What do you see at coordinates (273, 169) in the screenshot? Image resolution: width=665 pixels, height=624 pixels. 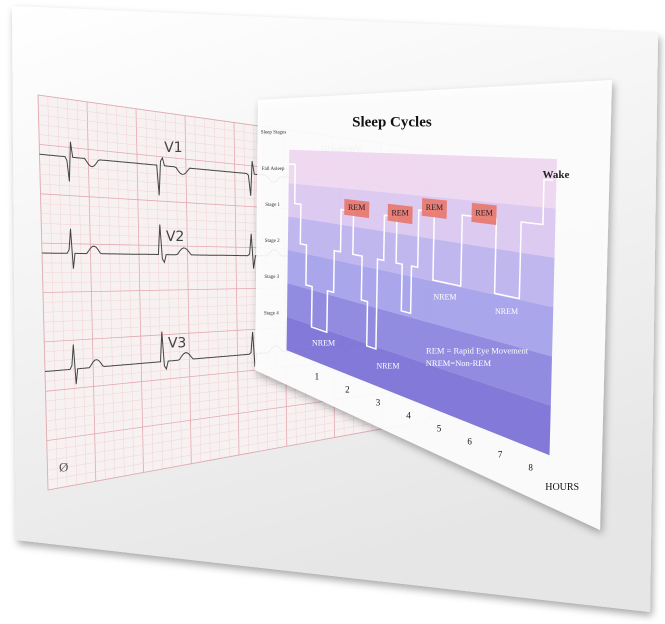 I see `stage-label: Fall Asleep` at bounding box center [273, 169].